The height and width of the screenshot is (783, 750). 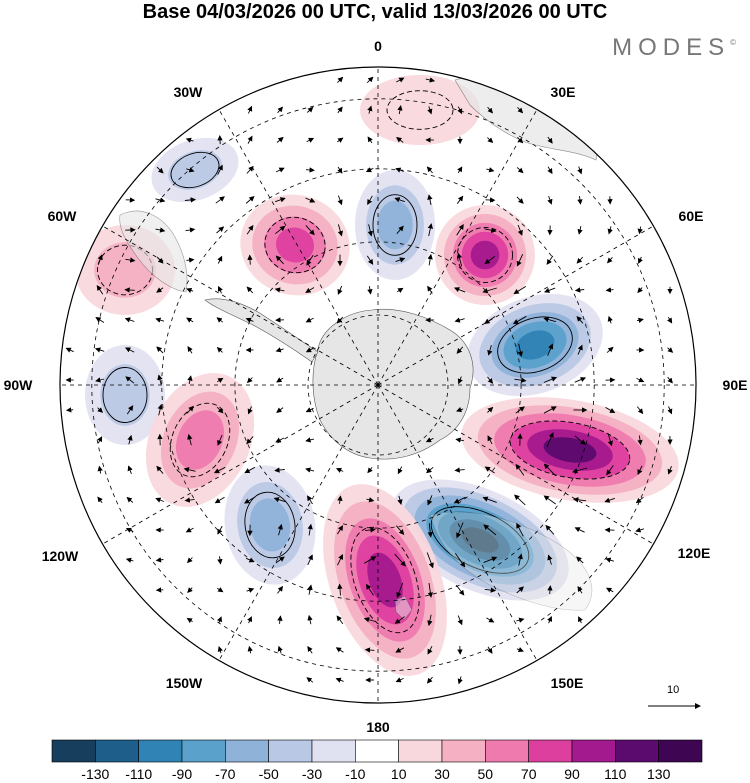 I want to click on logo-text: MODES, so click(x=671, y=47).